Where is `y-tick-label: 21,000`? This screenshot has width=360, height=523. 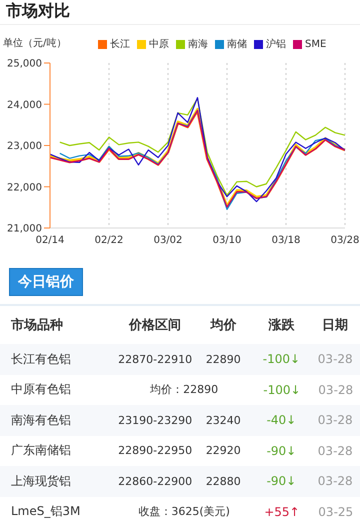 y-tick-label: 21,000 is located at coordinates (24, 229).